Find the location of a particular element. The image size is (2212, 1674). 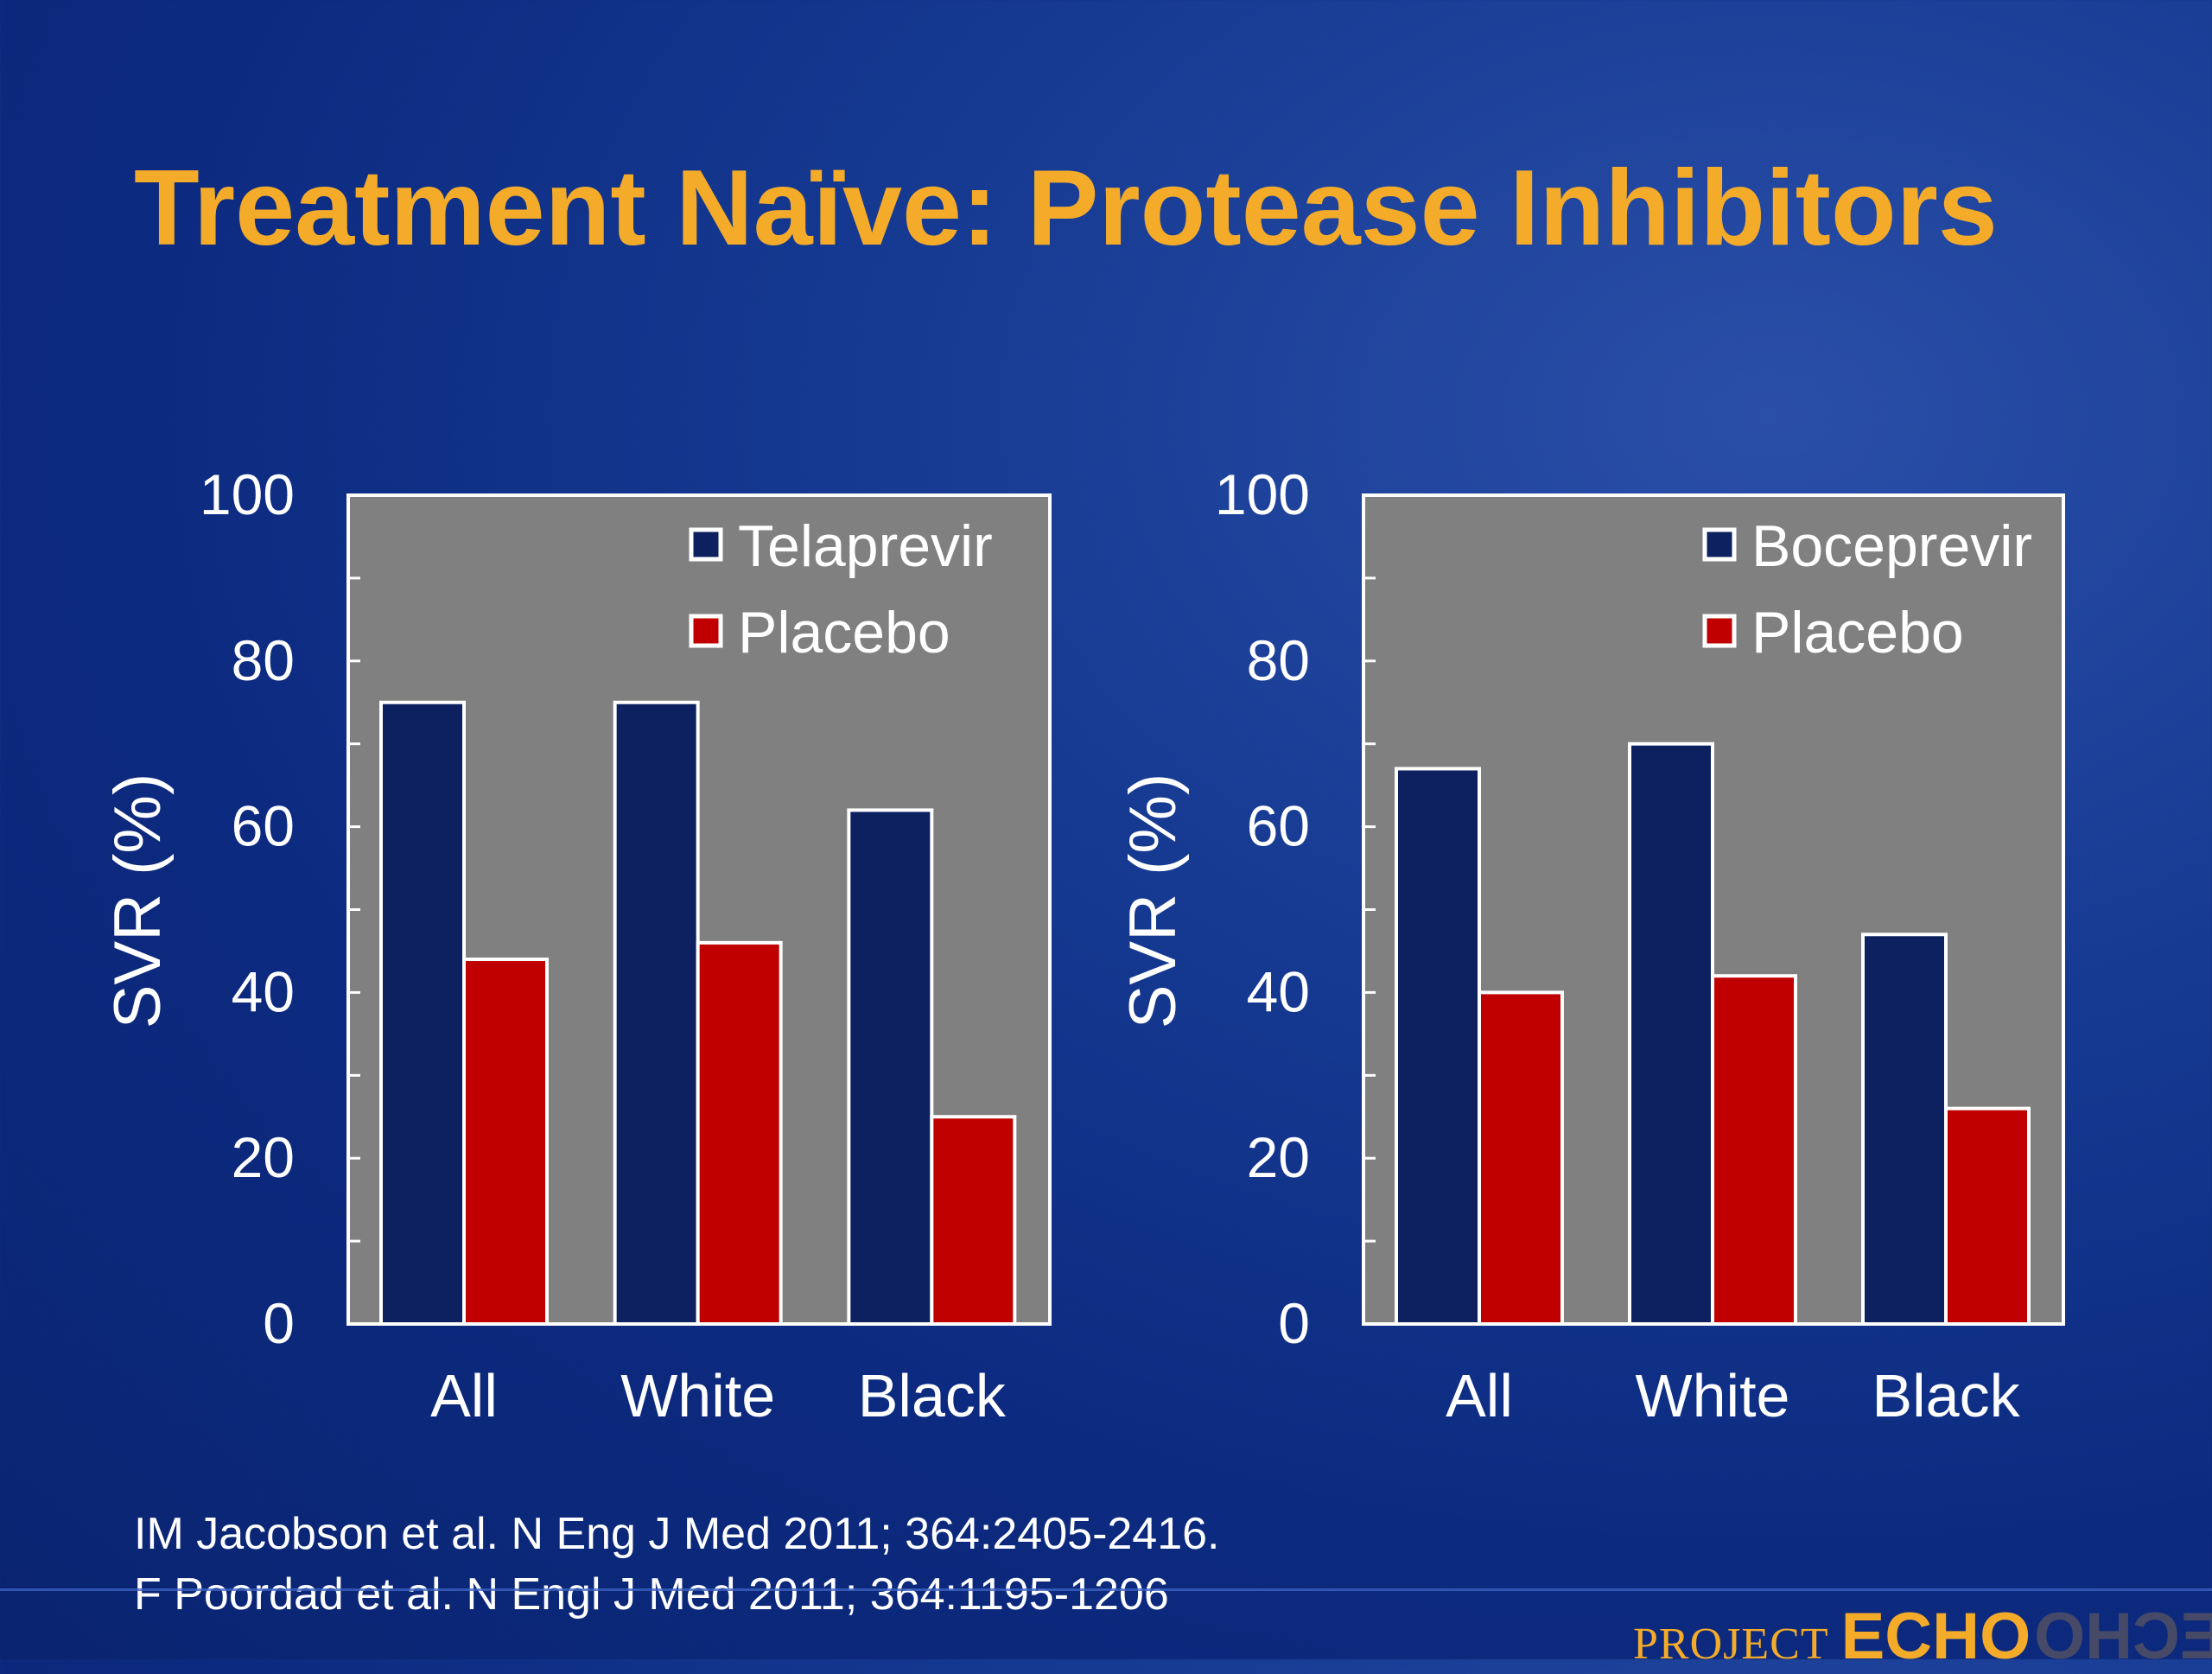

chart-1-y-tick-label: 40 is located at coordinates (263, 991).